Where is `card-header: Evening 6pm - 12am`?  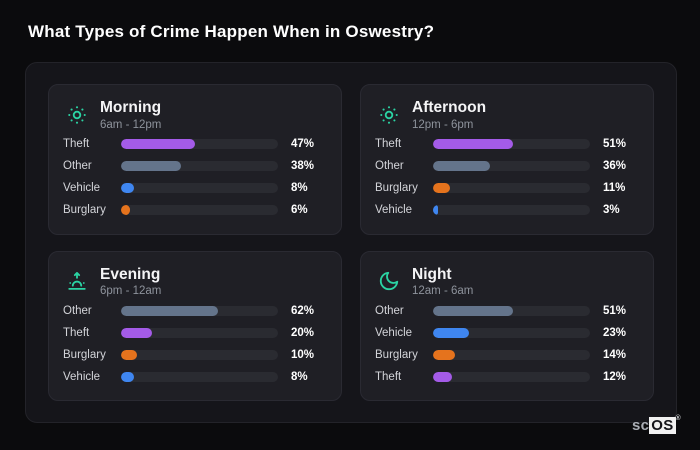 card-header: Evening 6pm - 12am is located at coordinates (196, 282).